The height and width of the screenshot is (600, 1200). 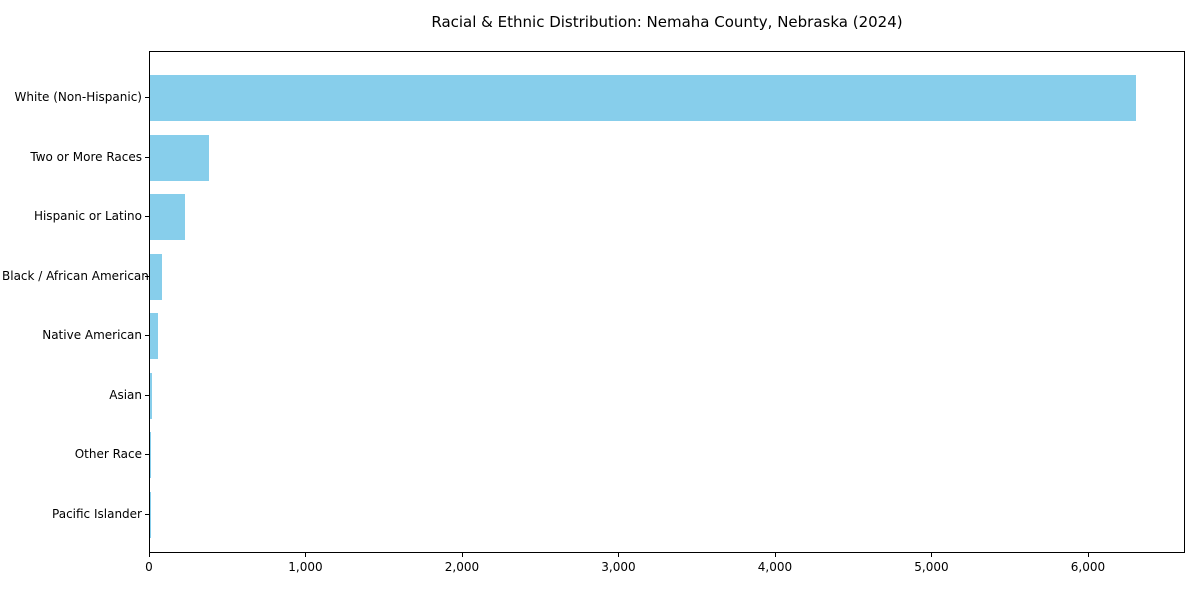 What do you see at coordinates (643, 98) in the screenshot?
I see `bar-white-non-hispanic` at bounding box center [643, 98].